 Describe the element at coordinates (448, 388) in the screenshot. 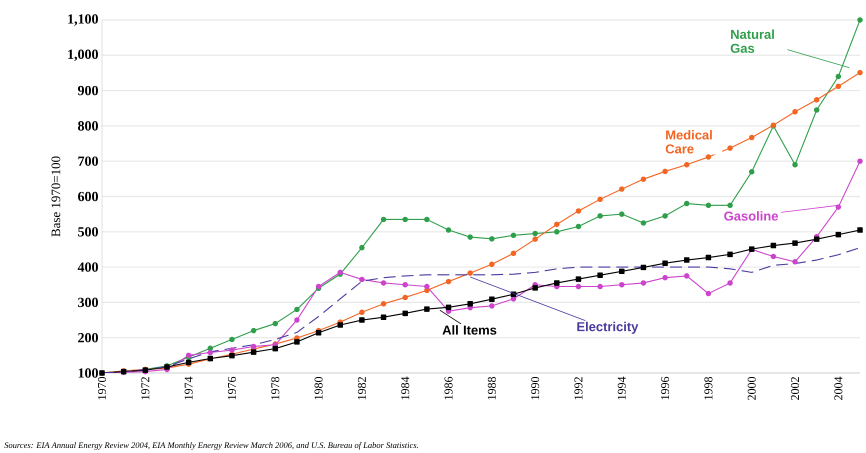

I see `x-tick-label: 1986` at that location.